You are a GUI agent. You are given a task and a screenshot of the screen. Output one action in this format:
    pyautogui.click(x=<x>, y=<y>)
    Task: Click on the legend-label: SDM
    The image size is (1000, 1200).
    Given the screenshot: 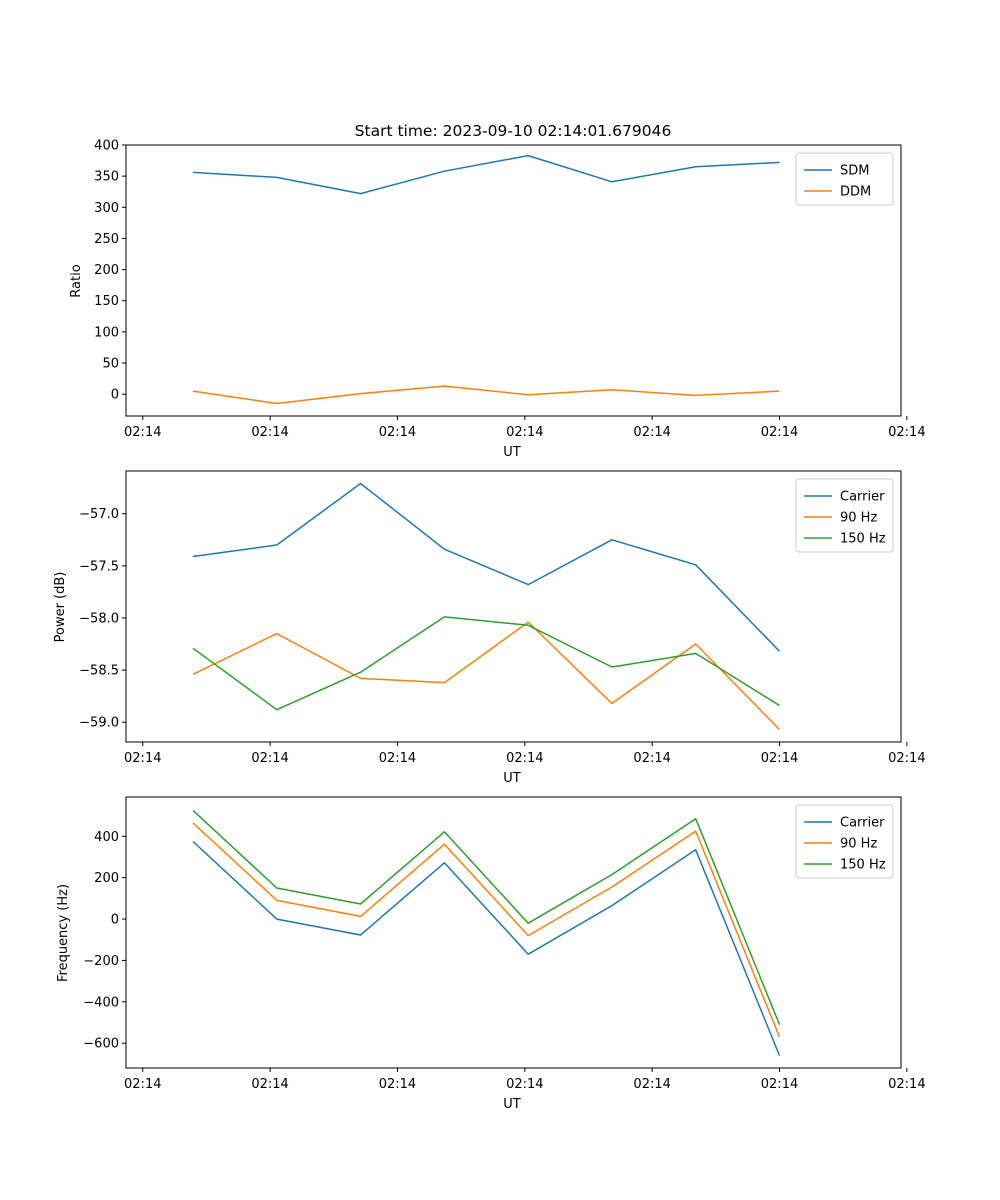 What is the action you would take?
    pyautogui.click(x=854, y=171)
    